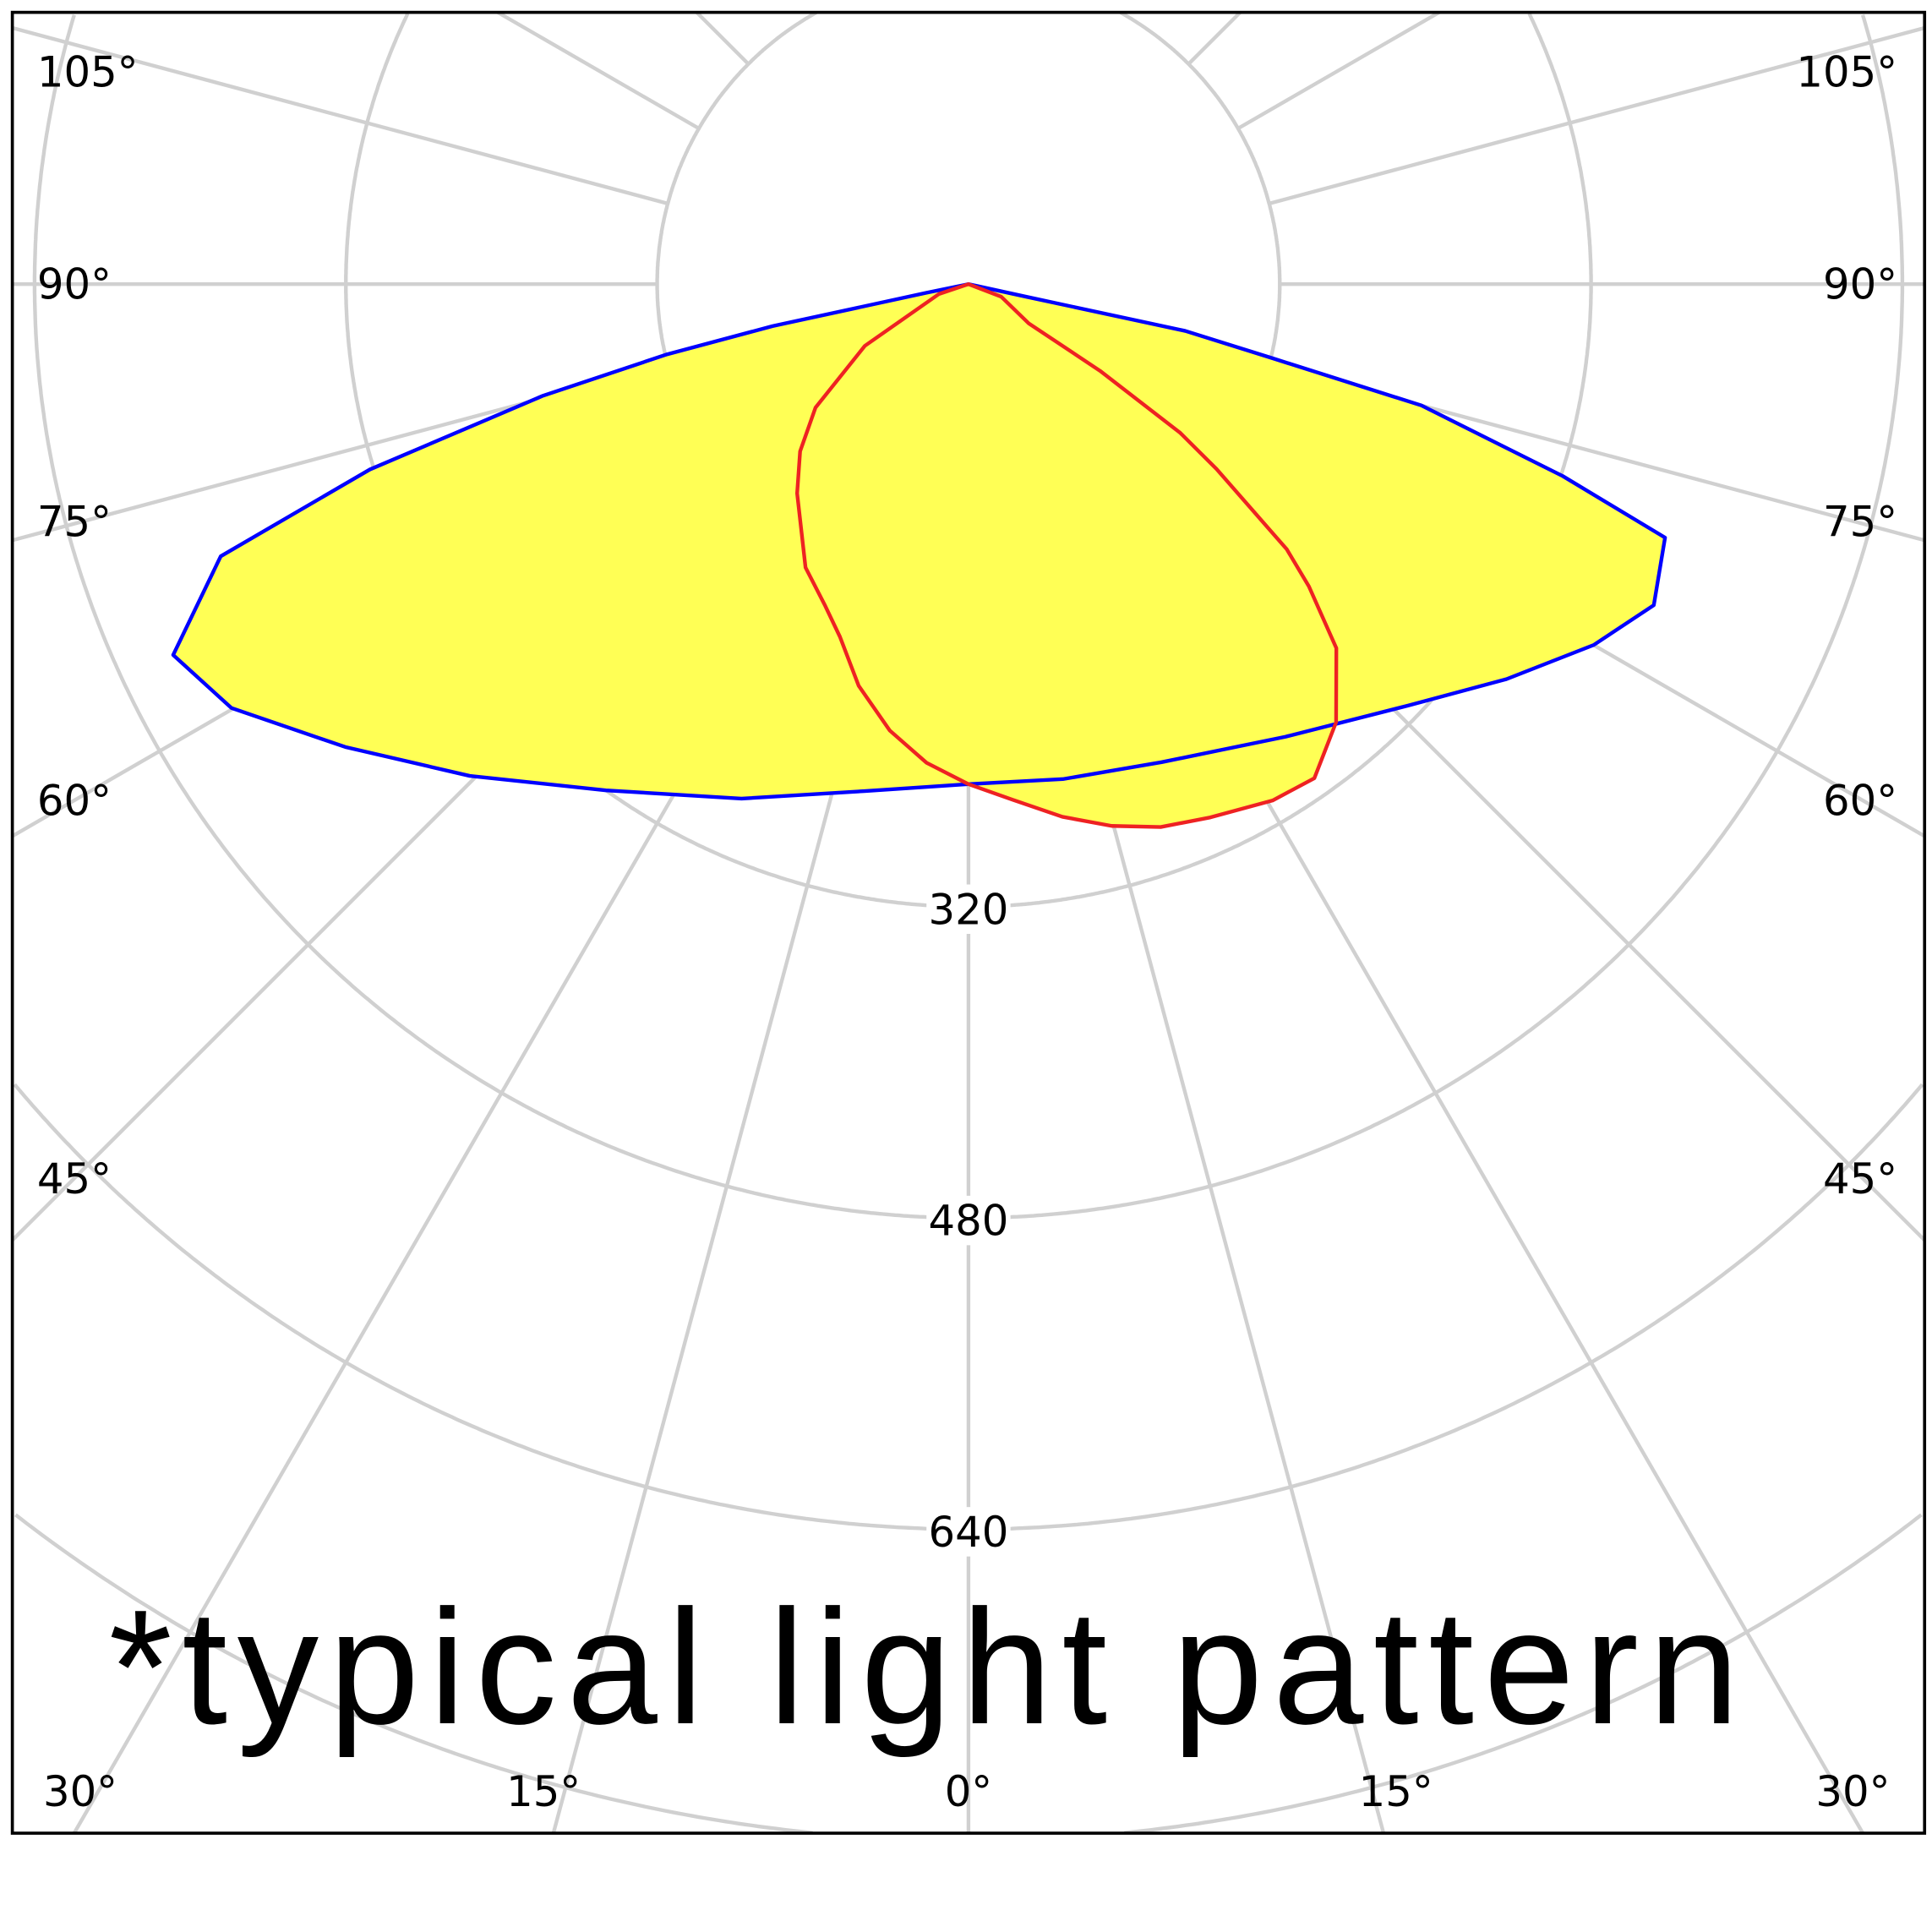  I want to click on side-label-right-105: 105°, so click(1846, 71).